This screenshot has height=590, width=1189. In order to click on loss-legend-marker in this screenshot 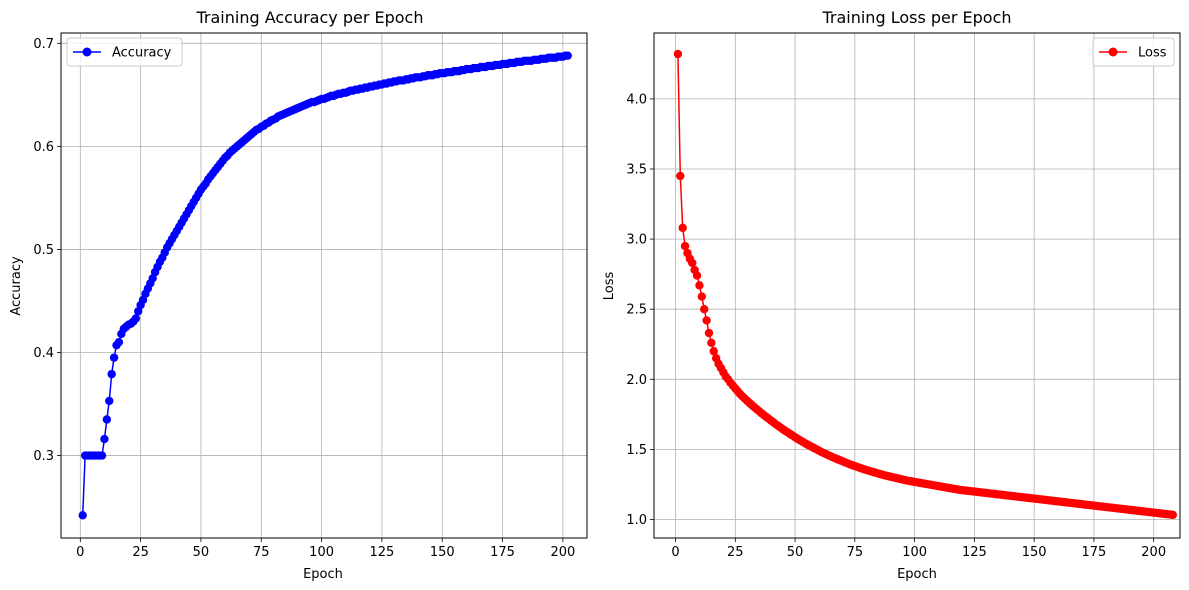, I will do `click(1113, 52)`.